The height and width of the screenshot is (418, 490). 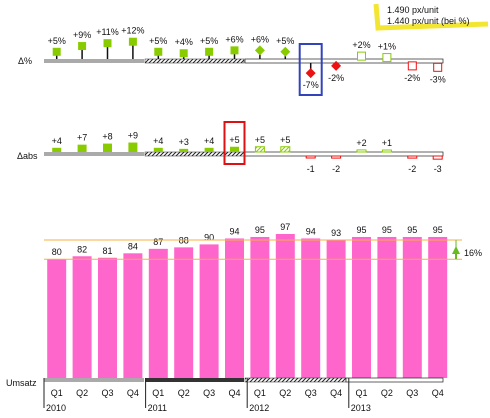 What do you see at coordinates (438, 169) in the screenshot?
I see `abs-delta-label: -3` at bounding box center [438, 169].